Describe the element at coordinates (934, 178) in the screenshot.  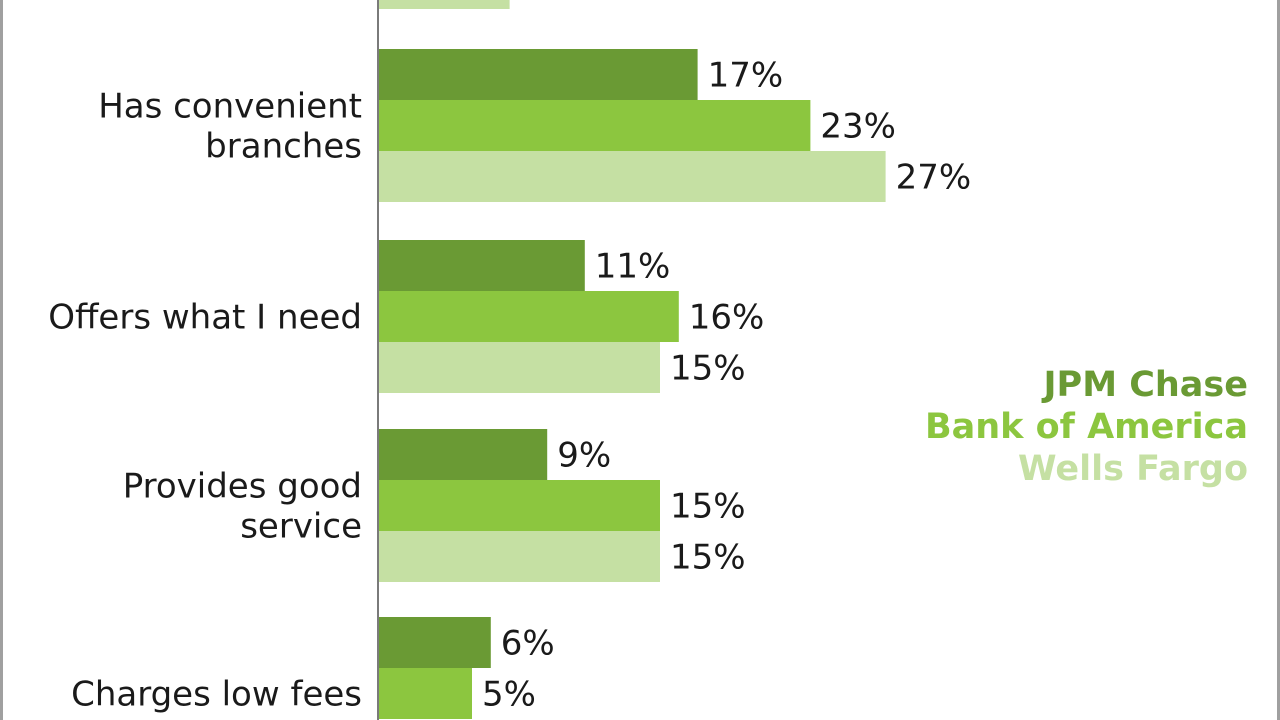
I see `value-label-has-convenient-branches-2: 27%` at that location.